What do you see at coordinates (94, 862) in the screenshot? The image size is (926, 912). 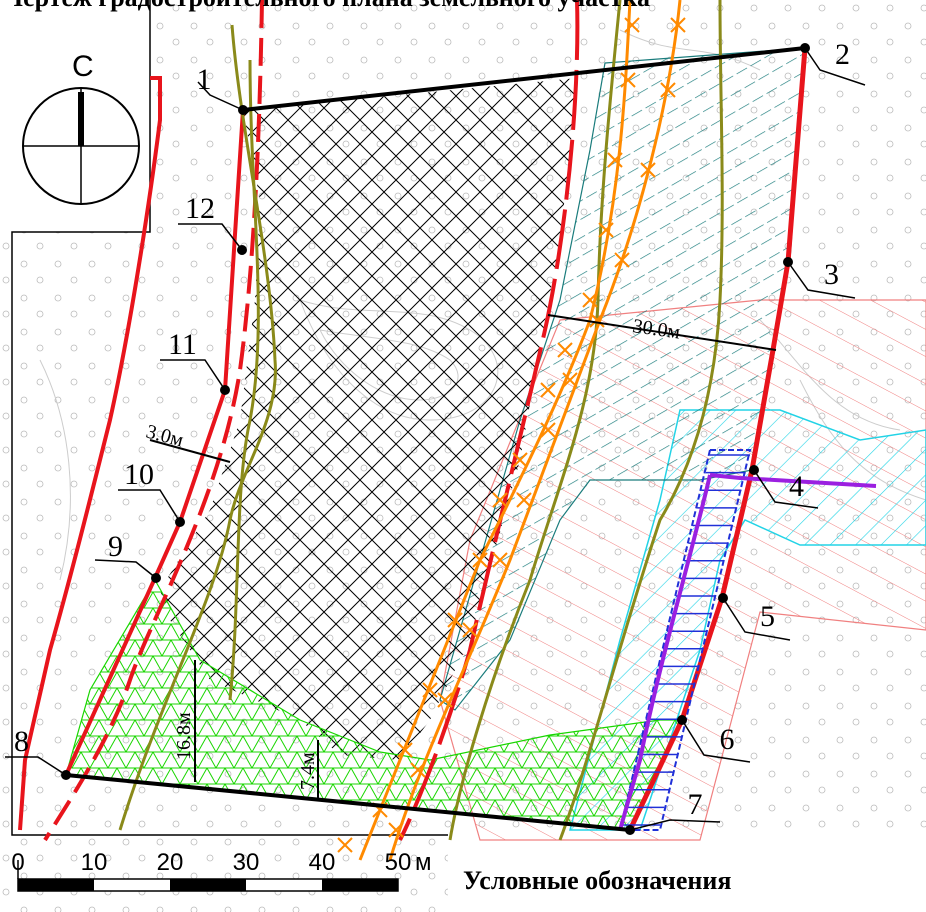 I see `scale-tick-label: 10` at bounding box center [94, 862].